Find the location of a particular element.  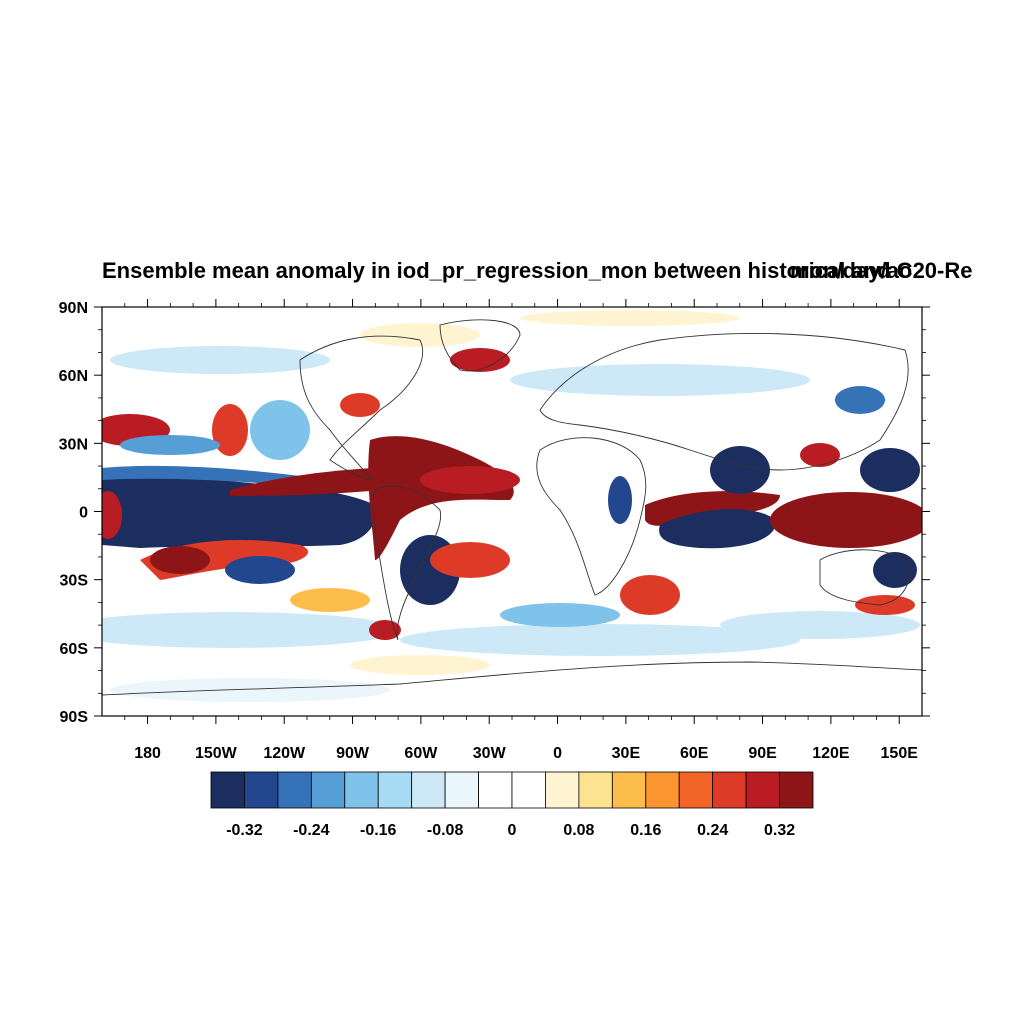

field-north-atlantic-red is located at coordinates (360, 405).